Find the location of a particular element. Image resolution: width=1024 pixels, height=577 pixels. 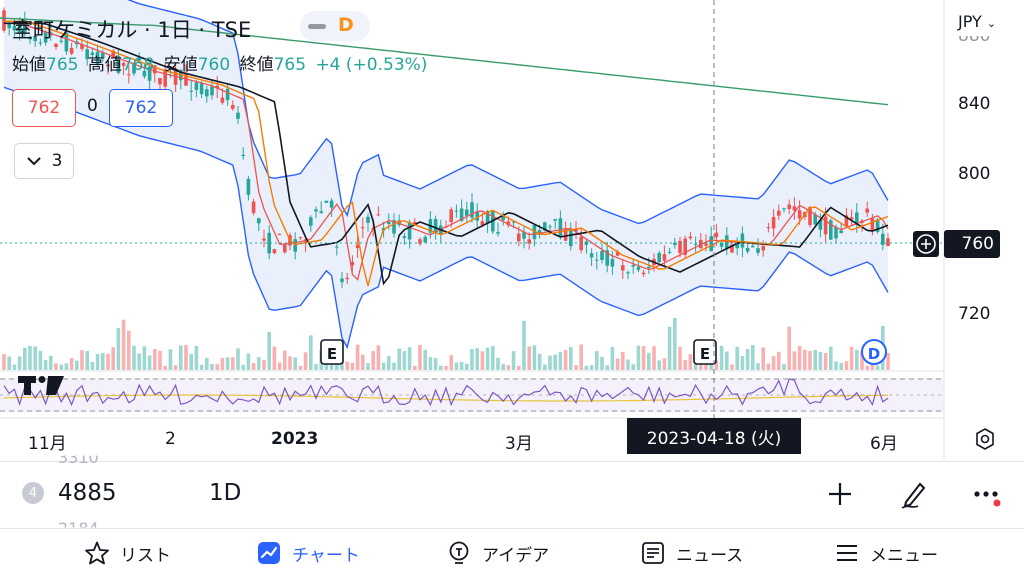

interval-button: 1D is located at coordinates (225, 493).